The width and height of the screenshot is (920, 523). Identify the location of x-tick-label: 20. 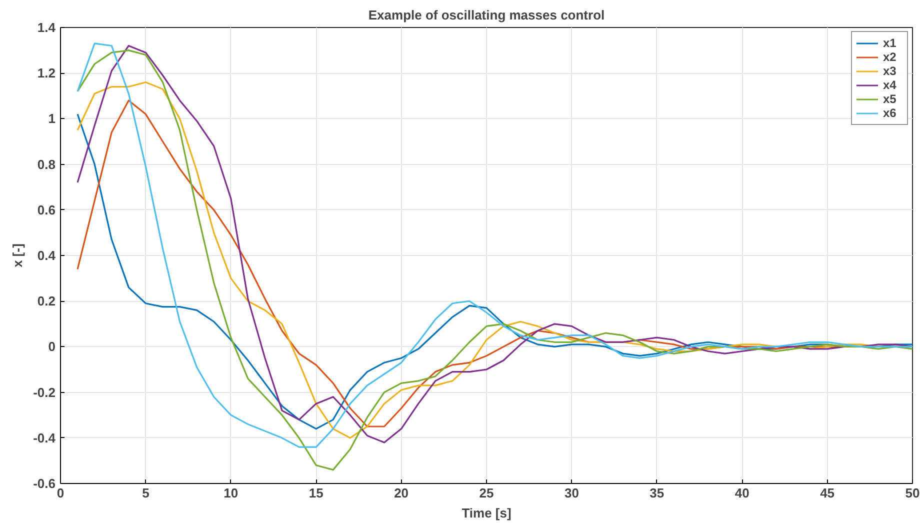
(401, 493).